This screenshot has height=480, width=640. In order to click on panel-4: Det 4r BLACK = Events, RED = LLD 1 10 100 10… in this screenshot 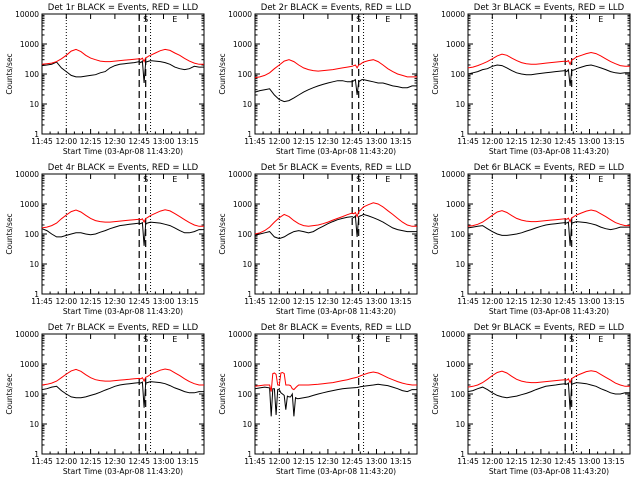, I will do `click(105, 239)`.